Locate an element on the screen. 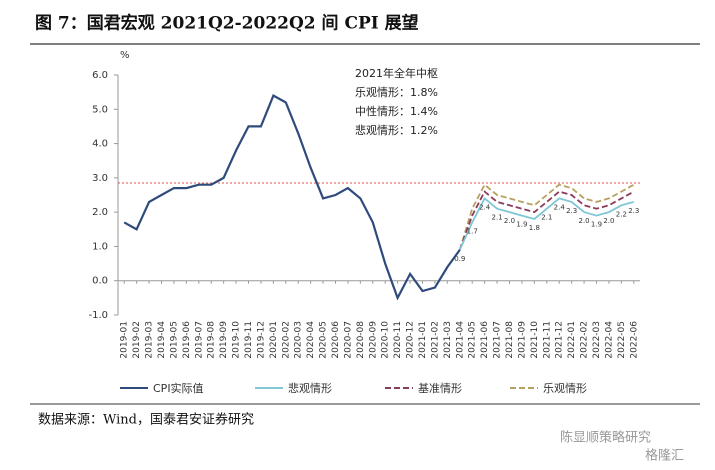 This screenshot has width=715, height=470. legend-label: 乐观情形 is located at coordinates (565, 388).